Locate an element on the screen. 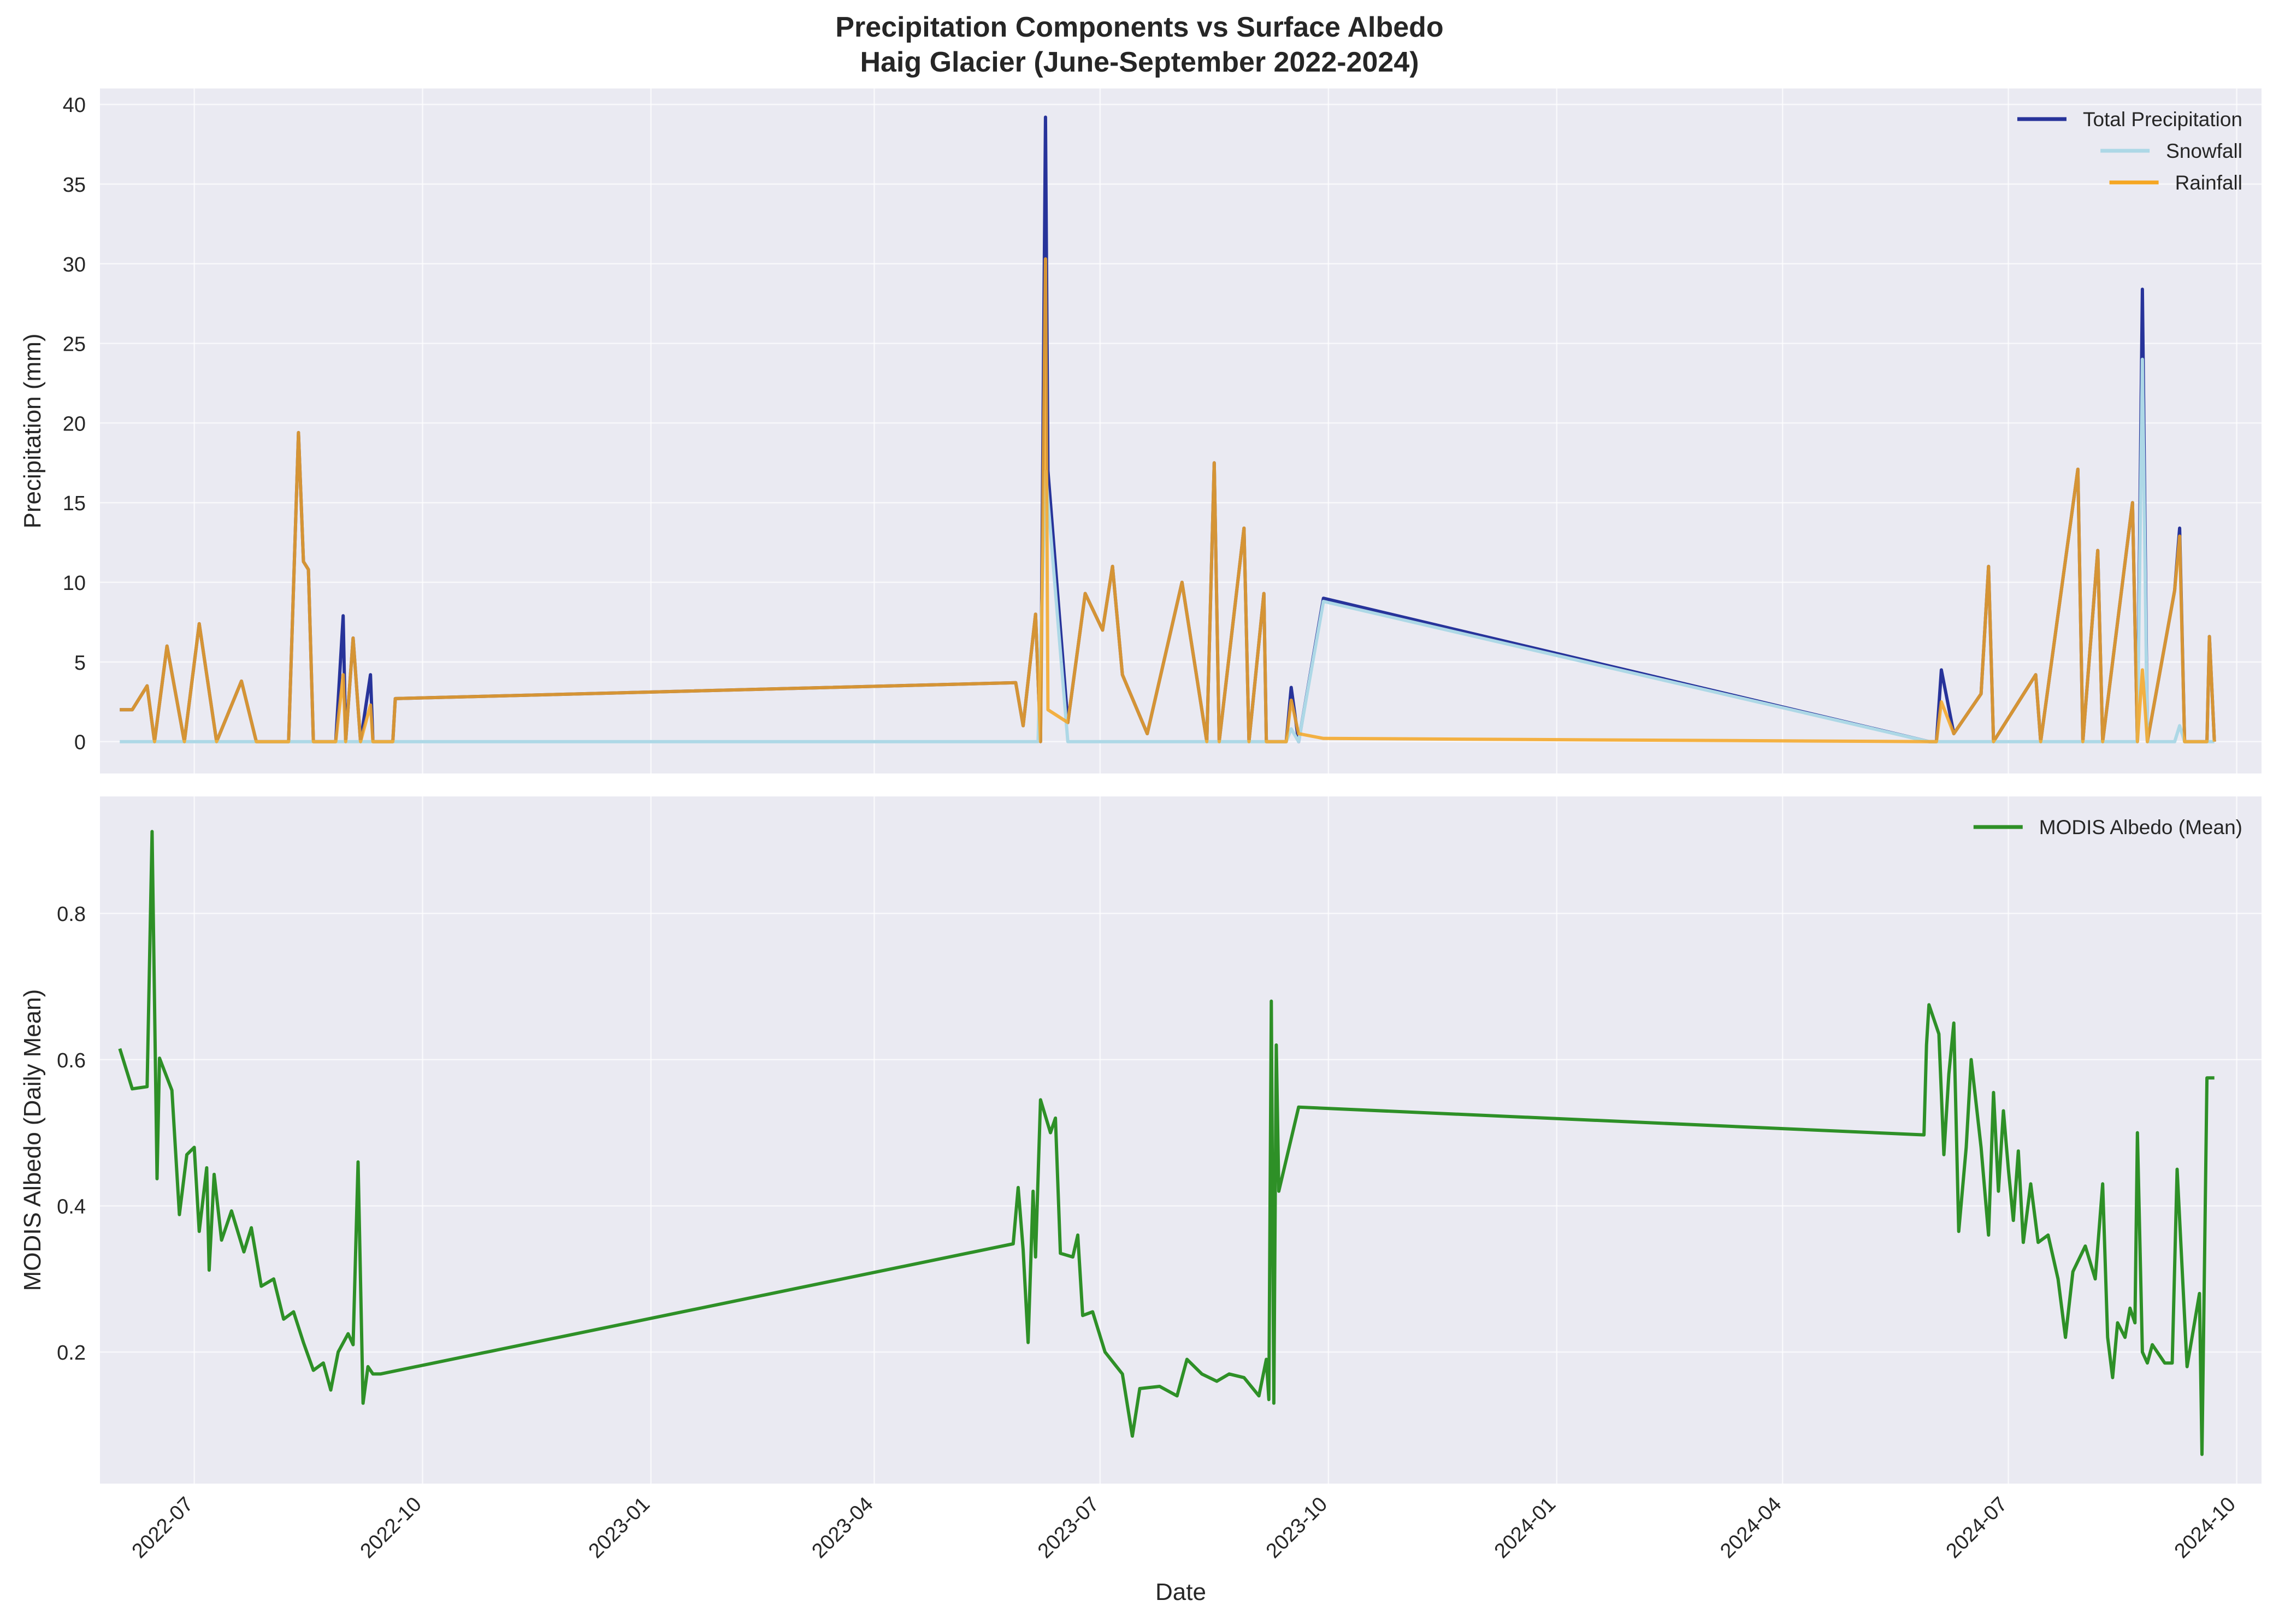 The image size is (2279, 1624). x-tick-label: 2023-04 is located at coordinates (842, 1528).